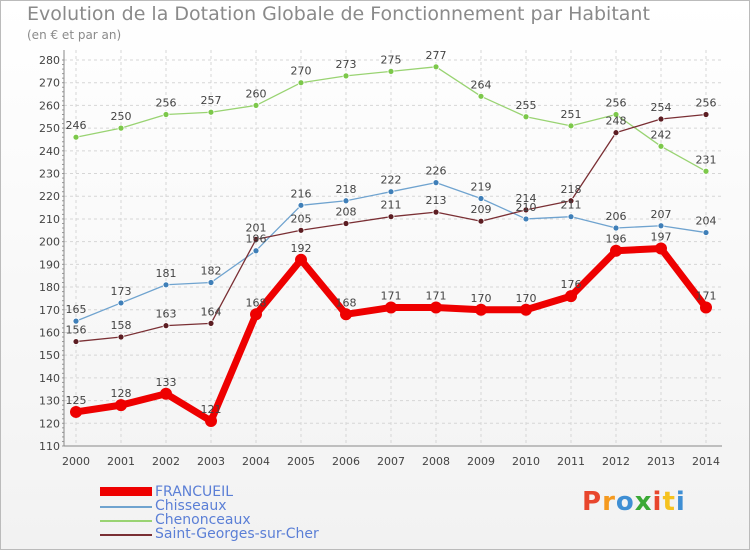 The width and height of the screenshot is (750, 550). I want to click on y-tick-label: 120, so click(49, 423).